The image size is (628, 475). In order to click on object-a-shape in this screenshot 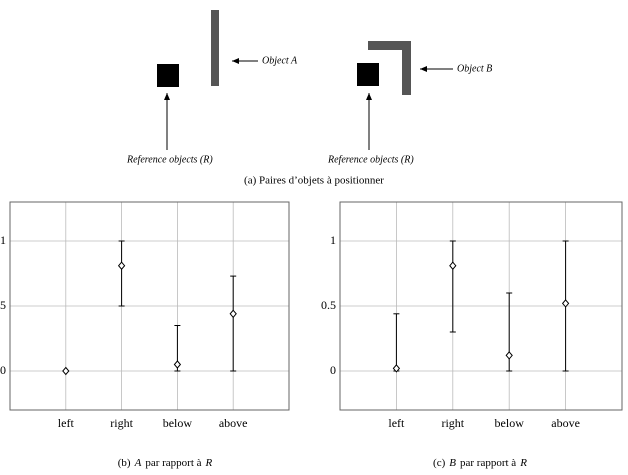, I will do `click(215, 48)`.